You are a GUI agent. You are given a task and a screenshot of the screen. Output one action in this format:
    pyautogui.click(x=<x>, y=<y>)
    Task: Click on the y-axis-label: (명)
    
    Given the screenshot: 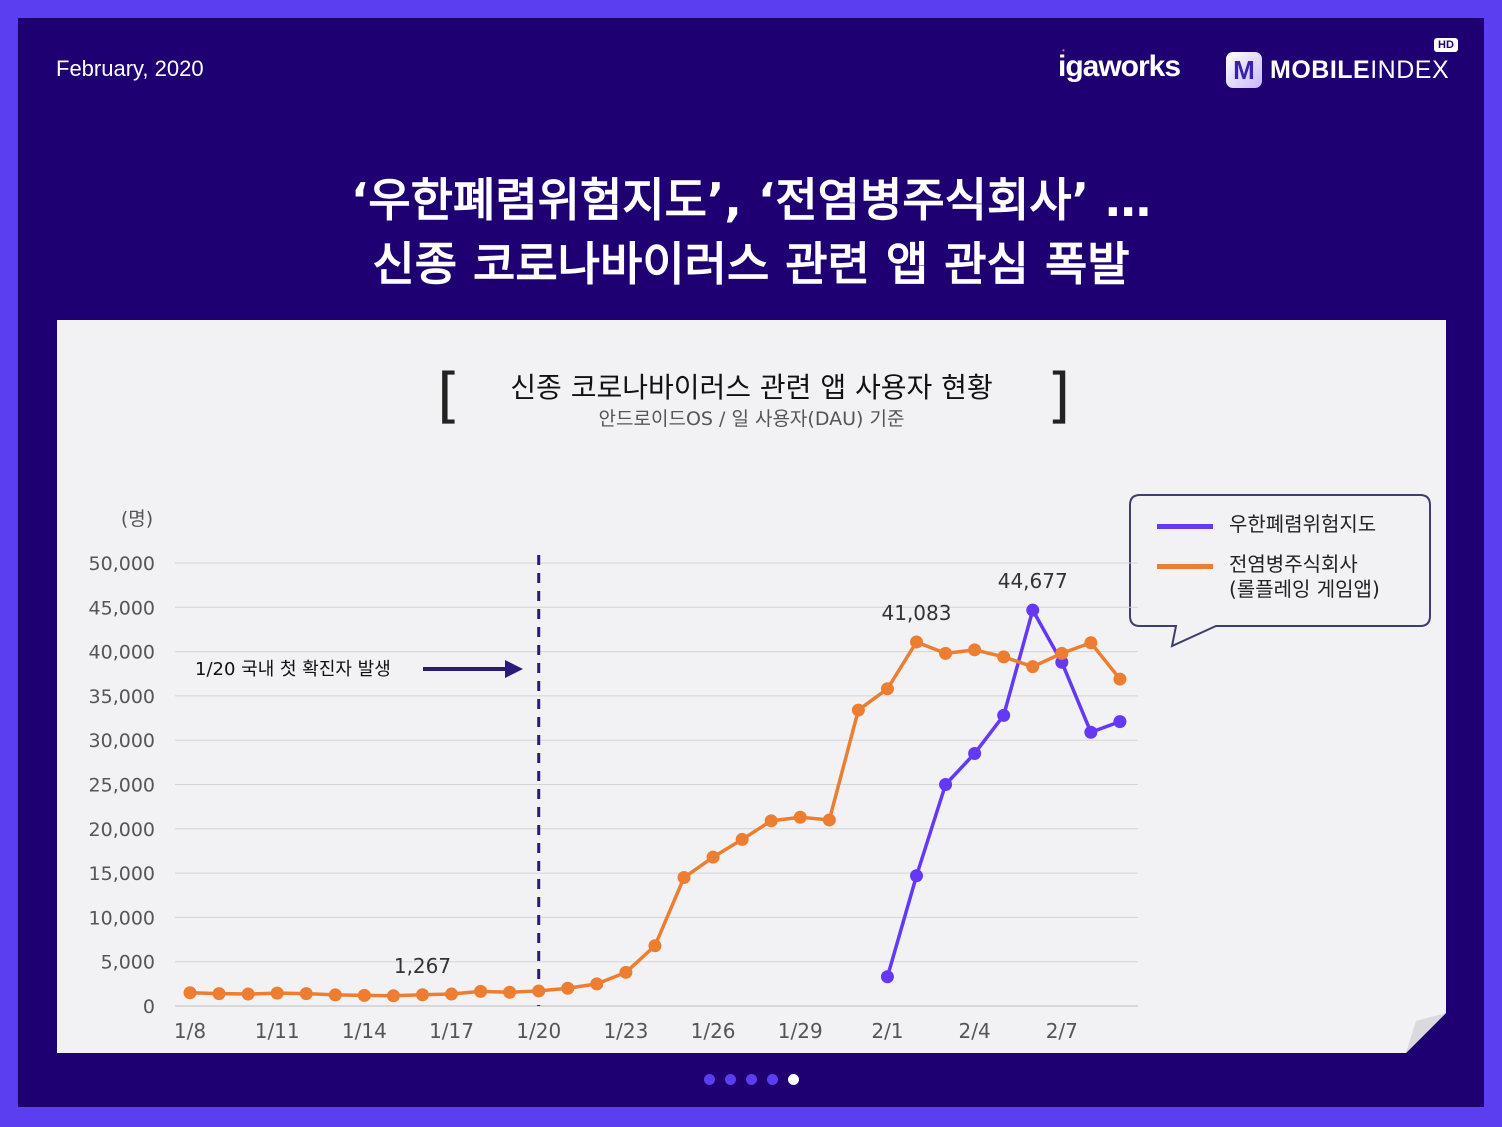 What is the action you would take?
    pyautogui.click(x=137, y=519)
    